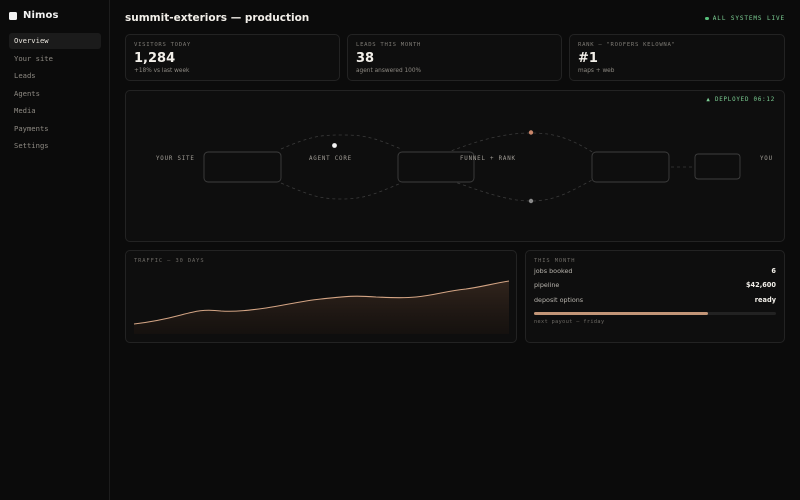  Describe the element at coordinates (389, 71) in the screenshot. I see `stat-sub: agent answered 100%` at that location.